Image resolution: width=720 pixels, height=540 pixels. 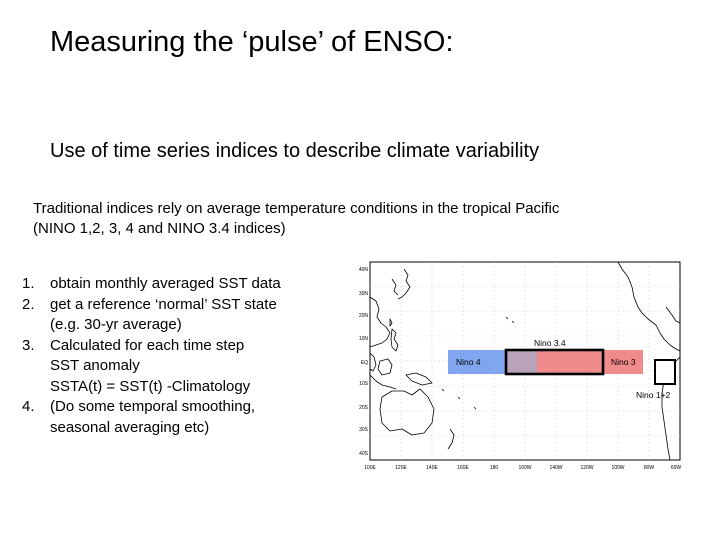 What do you see at coordinates (150, 386) in the screenshot?
I see `list-item-text: SSTA(t) = SST(t) -Climatology` at bounding box center [150, 386].